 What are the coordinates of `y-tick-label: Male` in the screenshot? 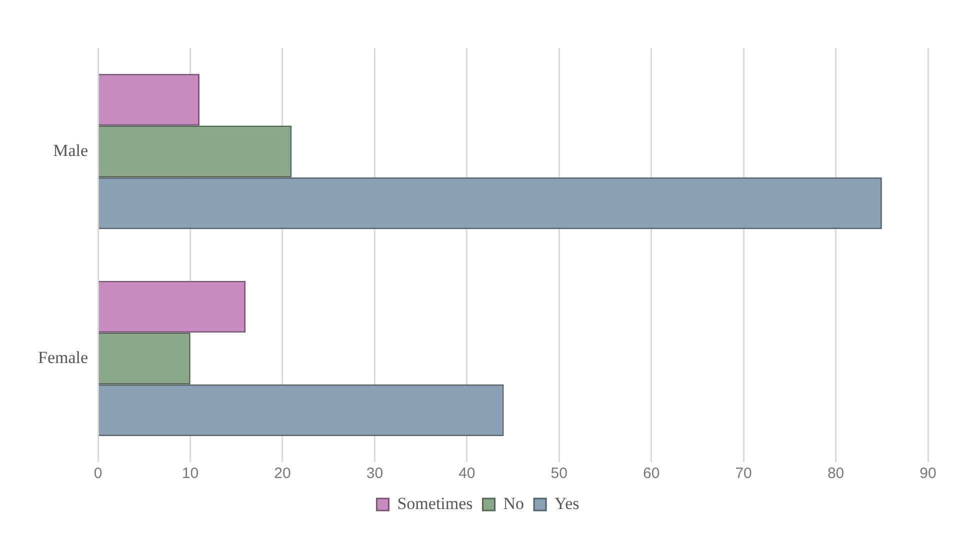 It's located at (70, 150).